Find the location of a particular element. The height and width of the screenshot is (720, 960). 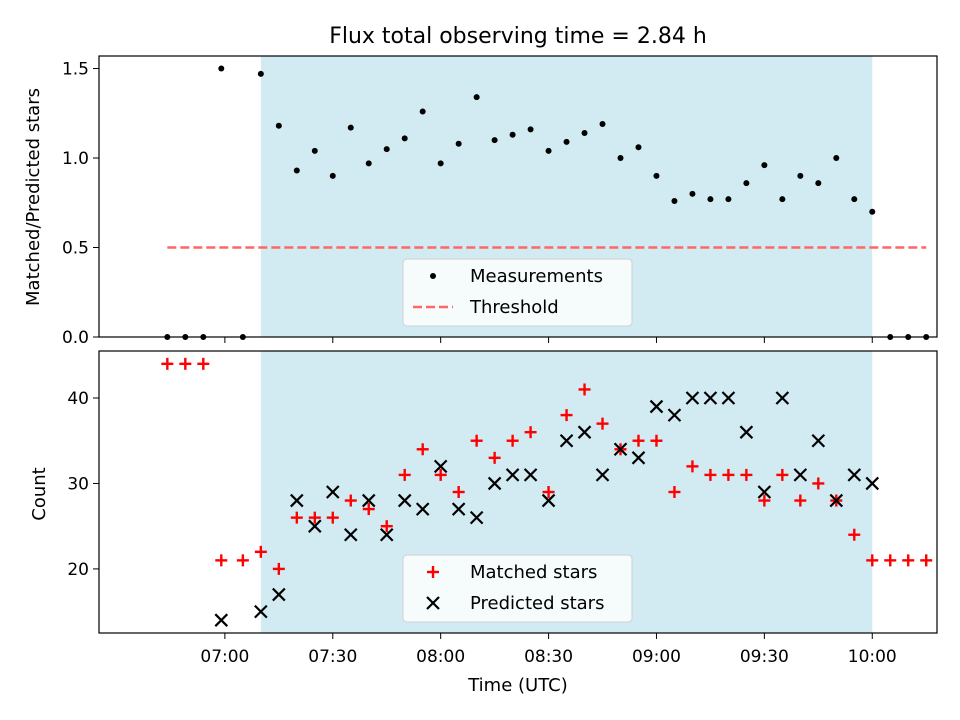

legend-label: Matched stars is located at coordinates (533, 572).